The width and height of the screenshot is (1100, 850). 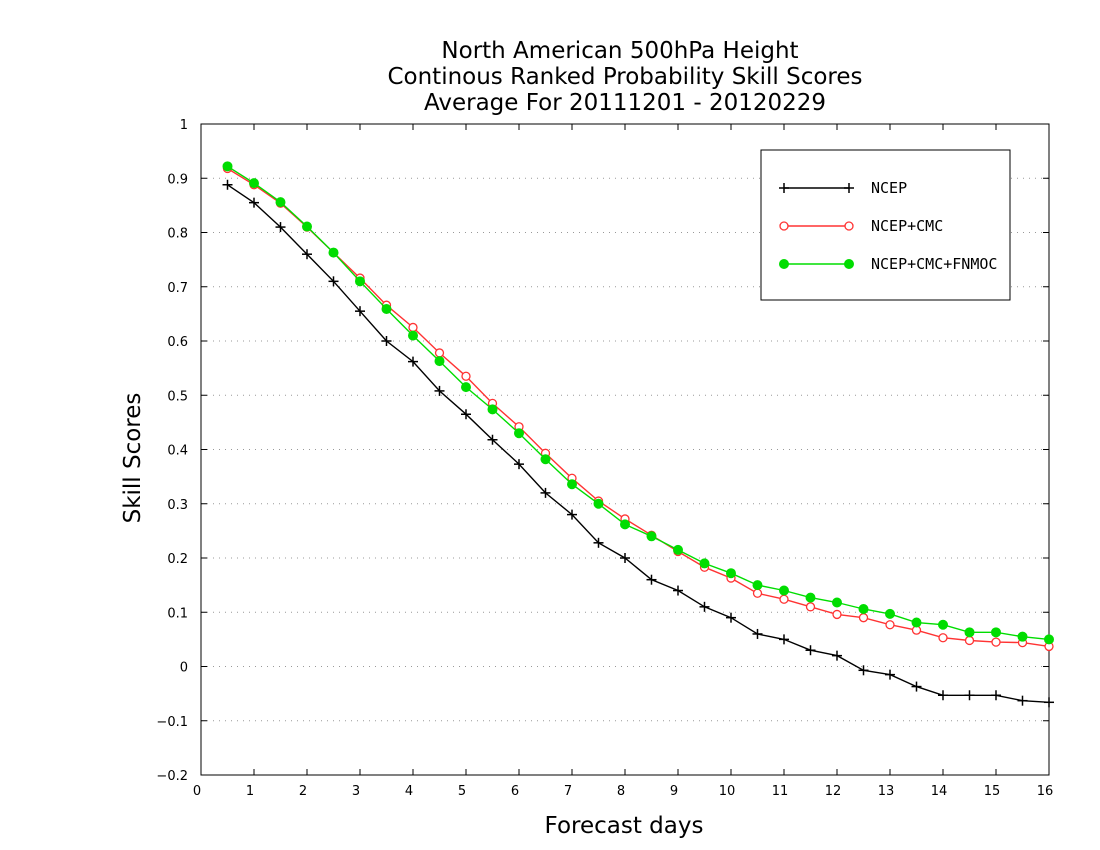 What do you see at coordinates (621, 791) in the screenshot?
I see `x-tick-label: 8` at bounding box center [621, 791].